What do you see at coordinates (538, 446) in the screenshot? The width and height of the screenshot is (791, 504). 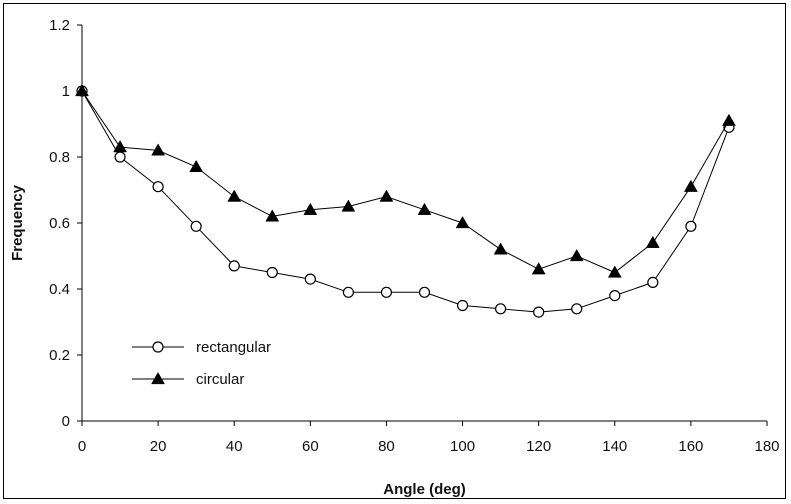 I see `x-tick-label: 120` at bounding box center [538, 446].